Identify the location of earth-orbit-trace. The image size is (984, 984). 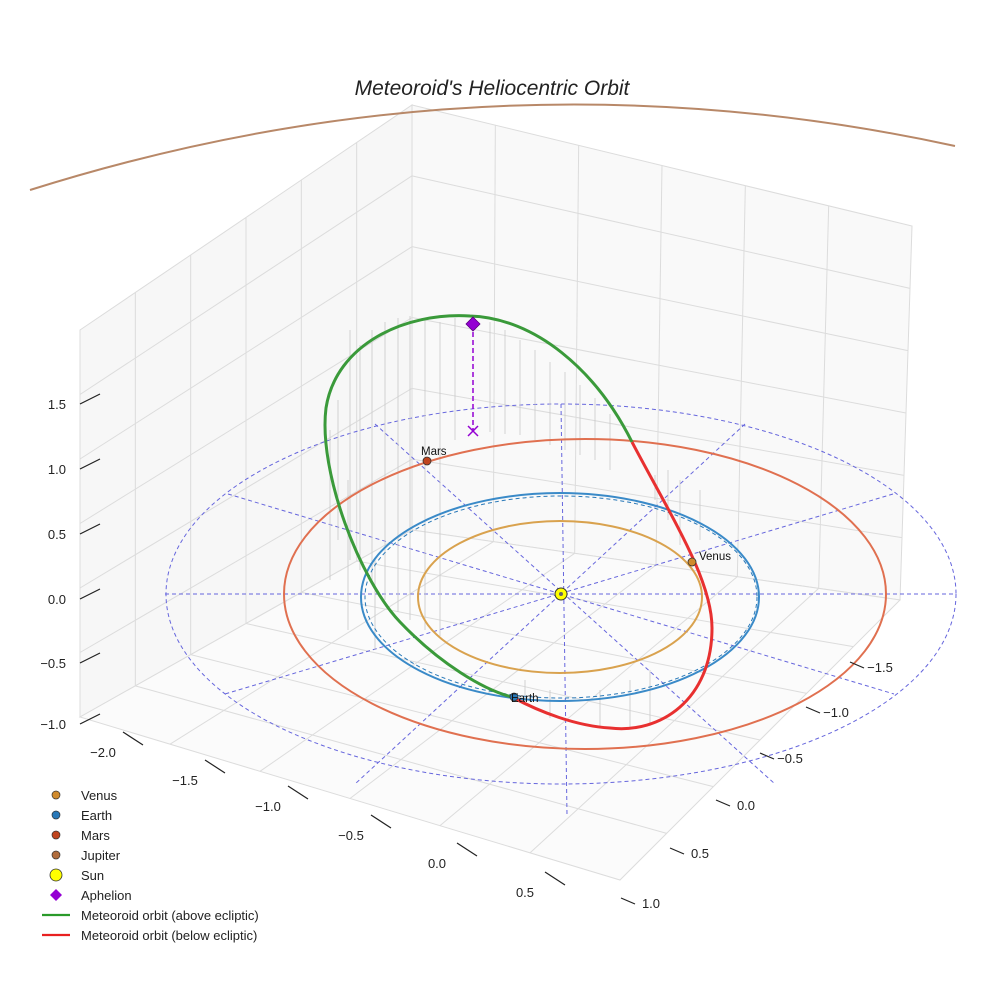
(561, 597).